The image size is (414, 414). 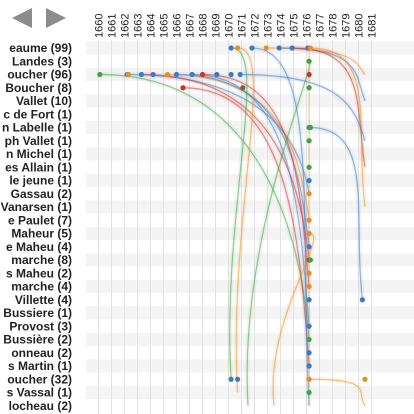 What do you see at coordinates (22, 18) in the screenshot?
I see `prev-button` at bounding box center [22, 18].